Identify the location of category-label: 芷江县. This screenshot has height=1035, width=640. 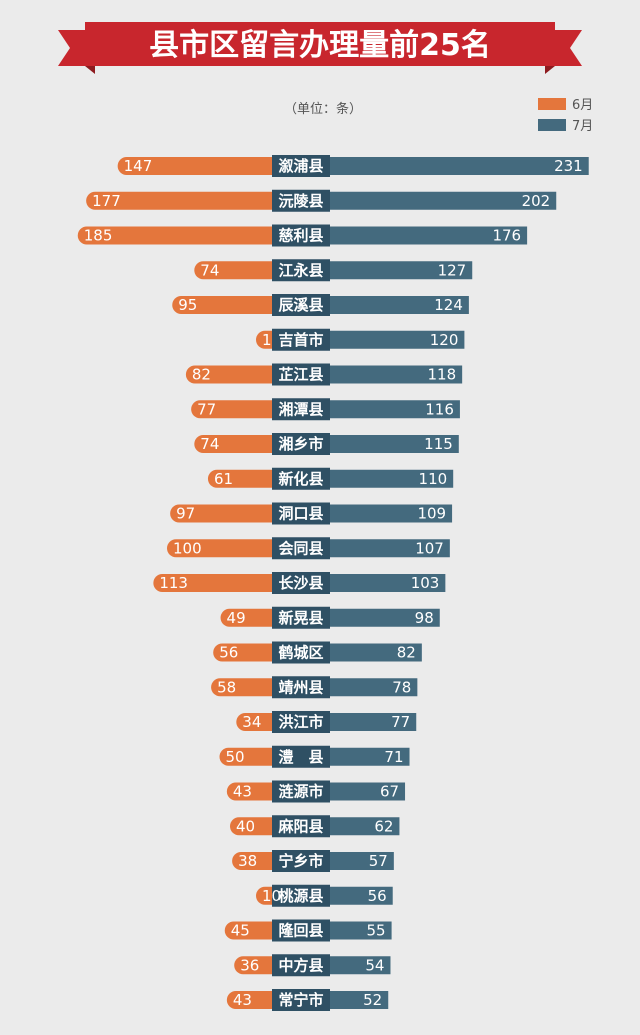
(300, 375).